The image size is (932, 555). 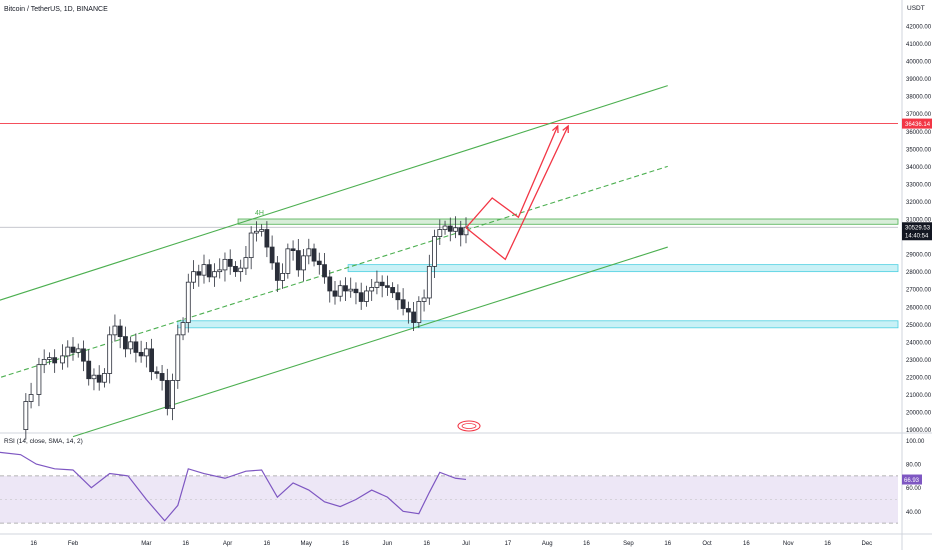 I want to click on price-tick-label: 42000.00, so click(x=919, y=27).